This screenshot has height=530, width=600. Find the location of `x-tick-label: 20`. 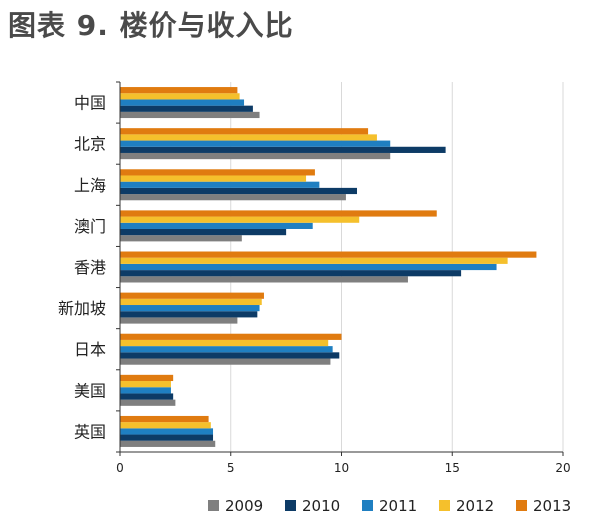

x-tick-label: 20 is located at coordinates (562, 468).